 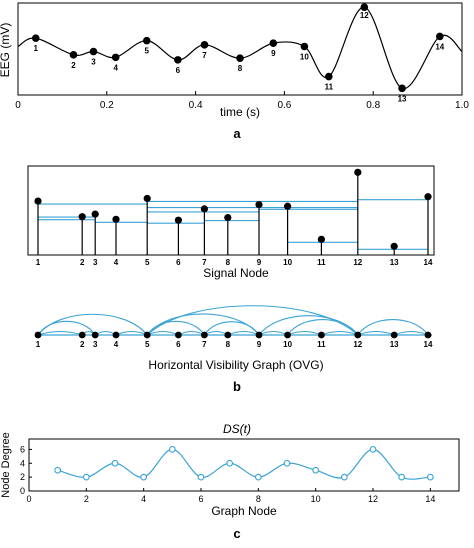 I want to click on panel-a-x-ticks: 0 0.2 0.4 0.6 0.8 1.0, so click(x=242, y=101).